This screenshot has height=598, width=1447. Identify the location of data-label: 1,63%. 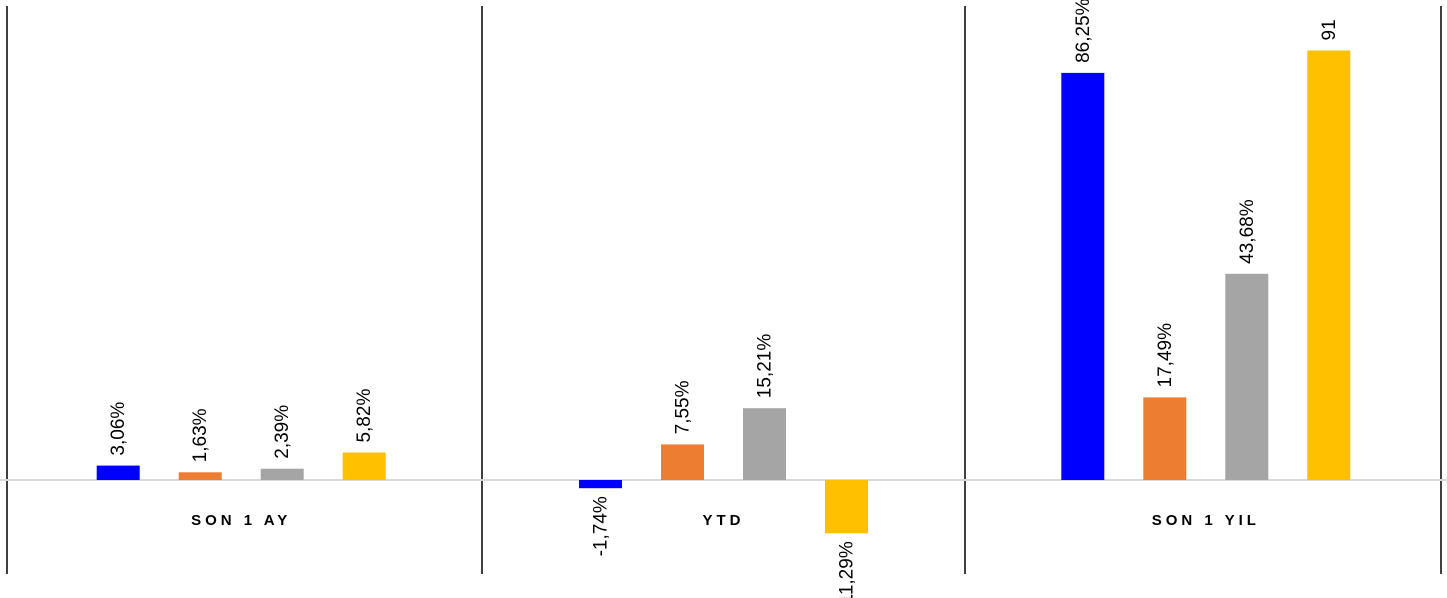
(200, 435).